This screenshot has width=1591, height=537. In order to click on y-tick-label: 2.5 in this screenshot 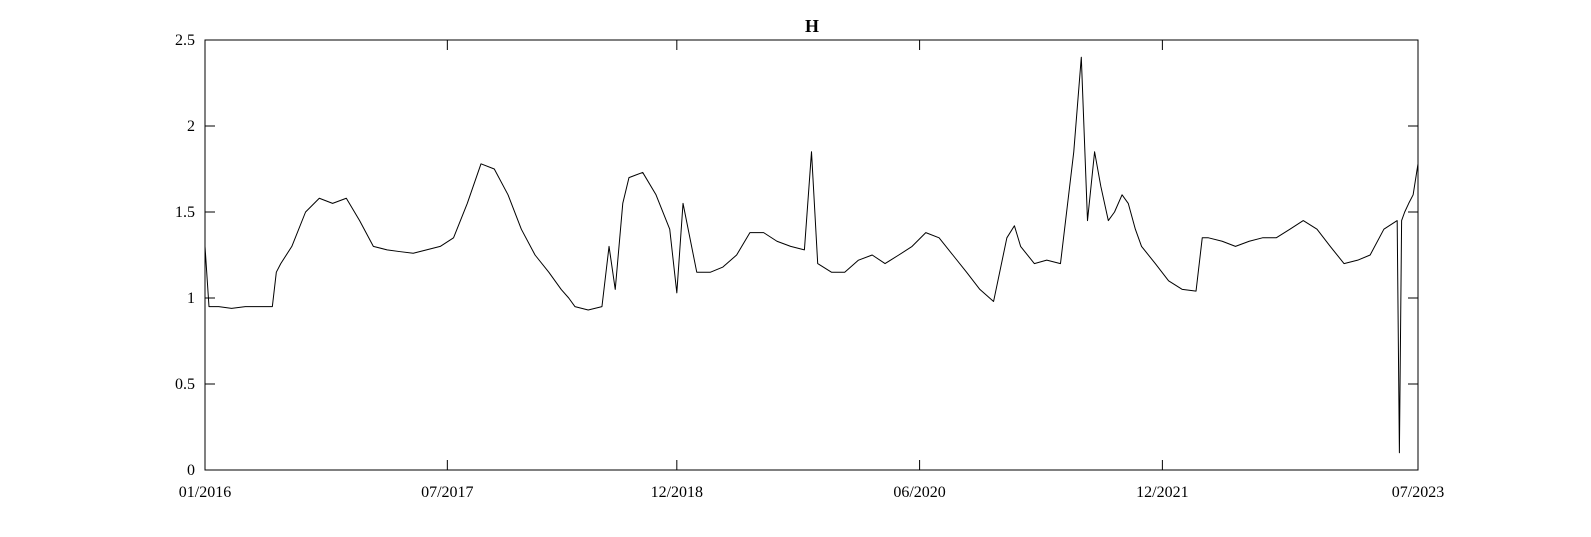, I will do `click(185, 40)`.